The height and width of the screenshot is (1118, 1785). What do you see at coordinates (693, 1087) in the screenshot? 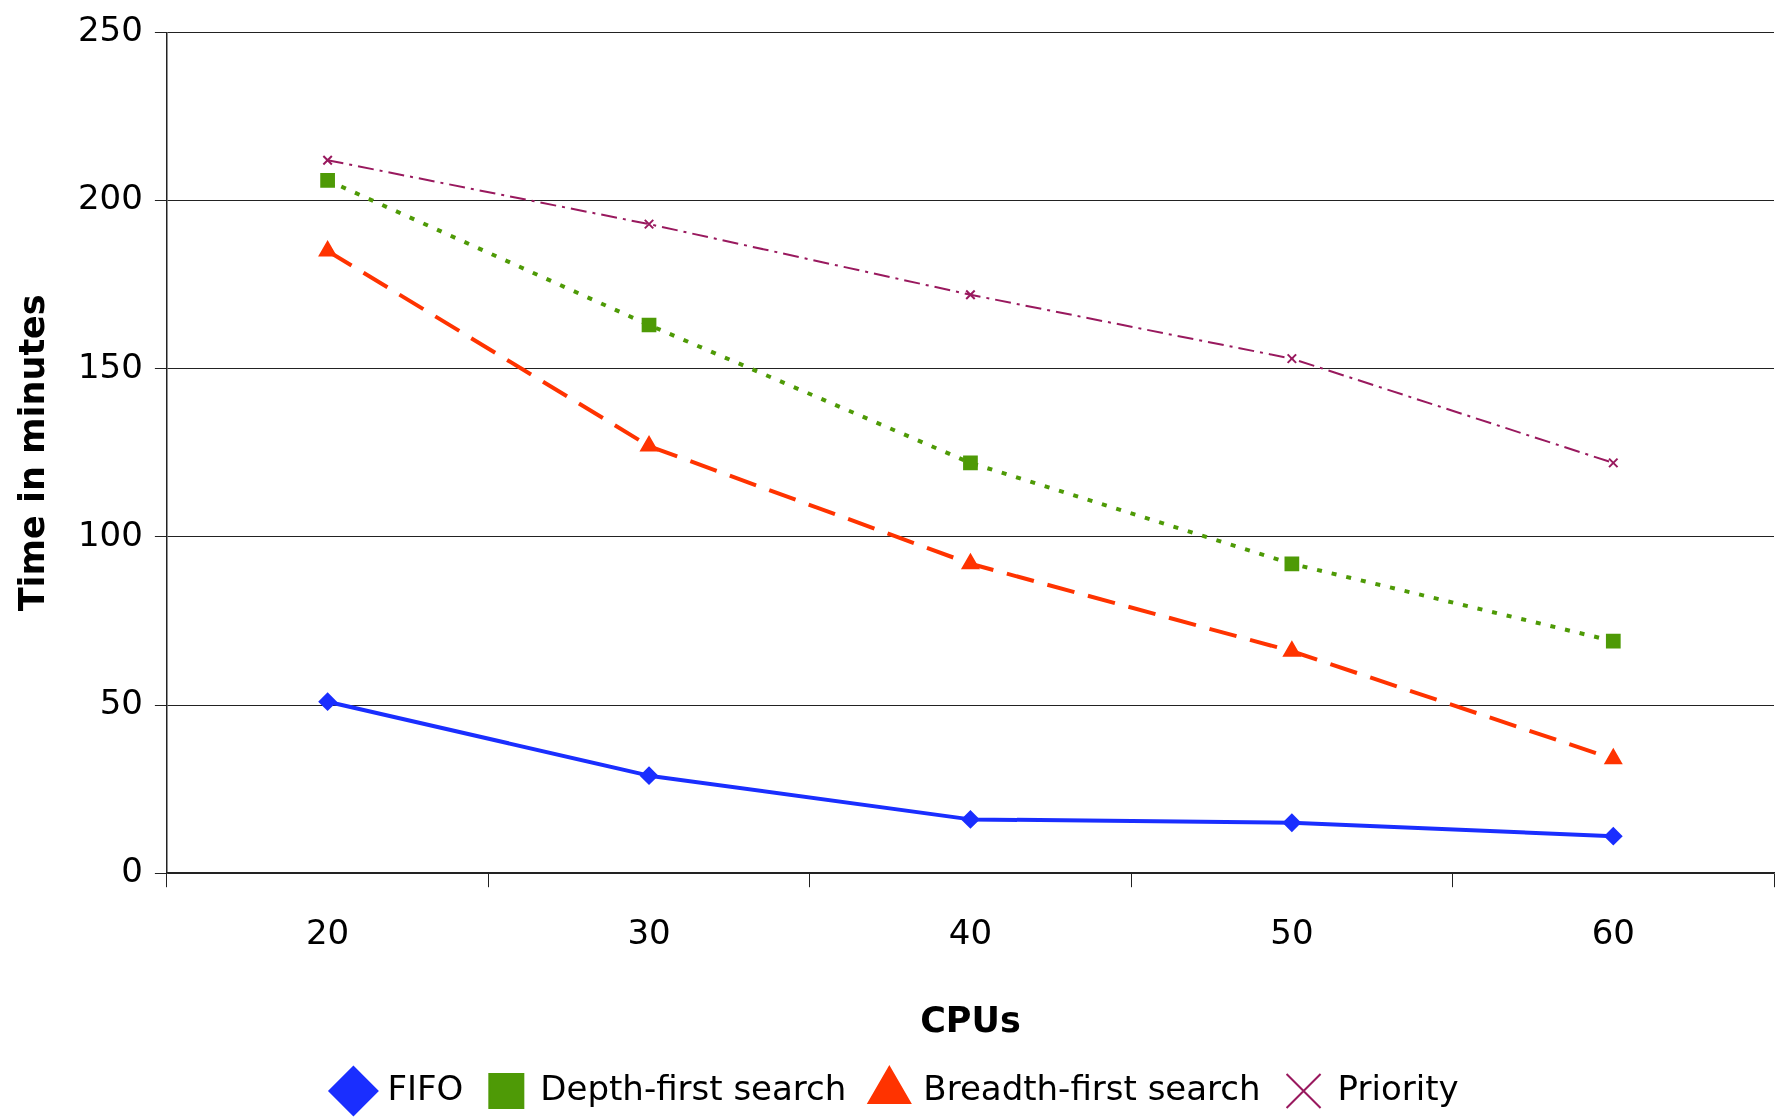
I see `legend-label: Depth-first search` at bounding box center [693, 1087].